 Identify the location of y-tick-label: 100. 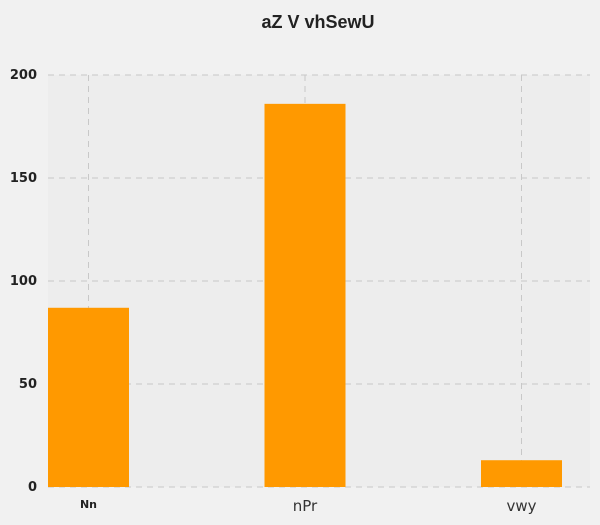
(23, 281).